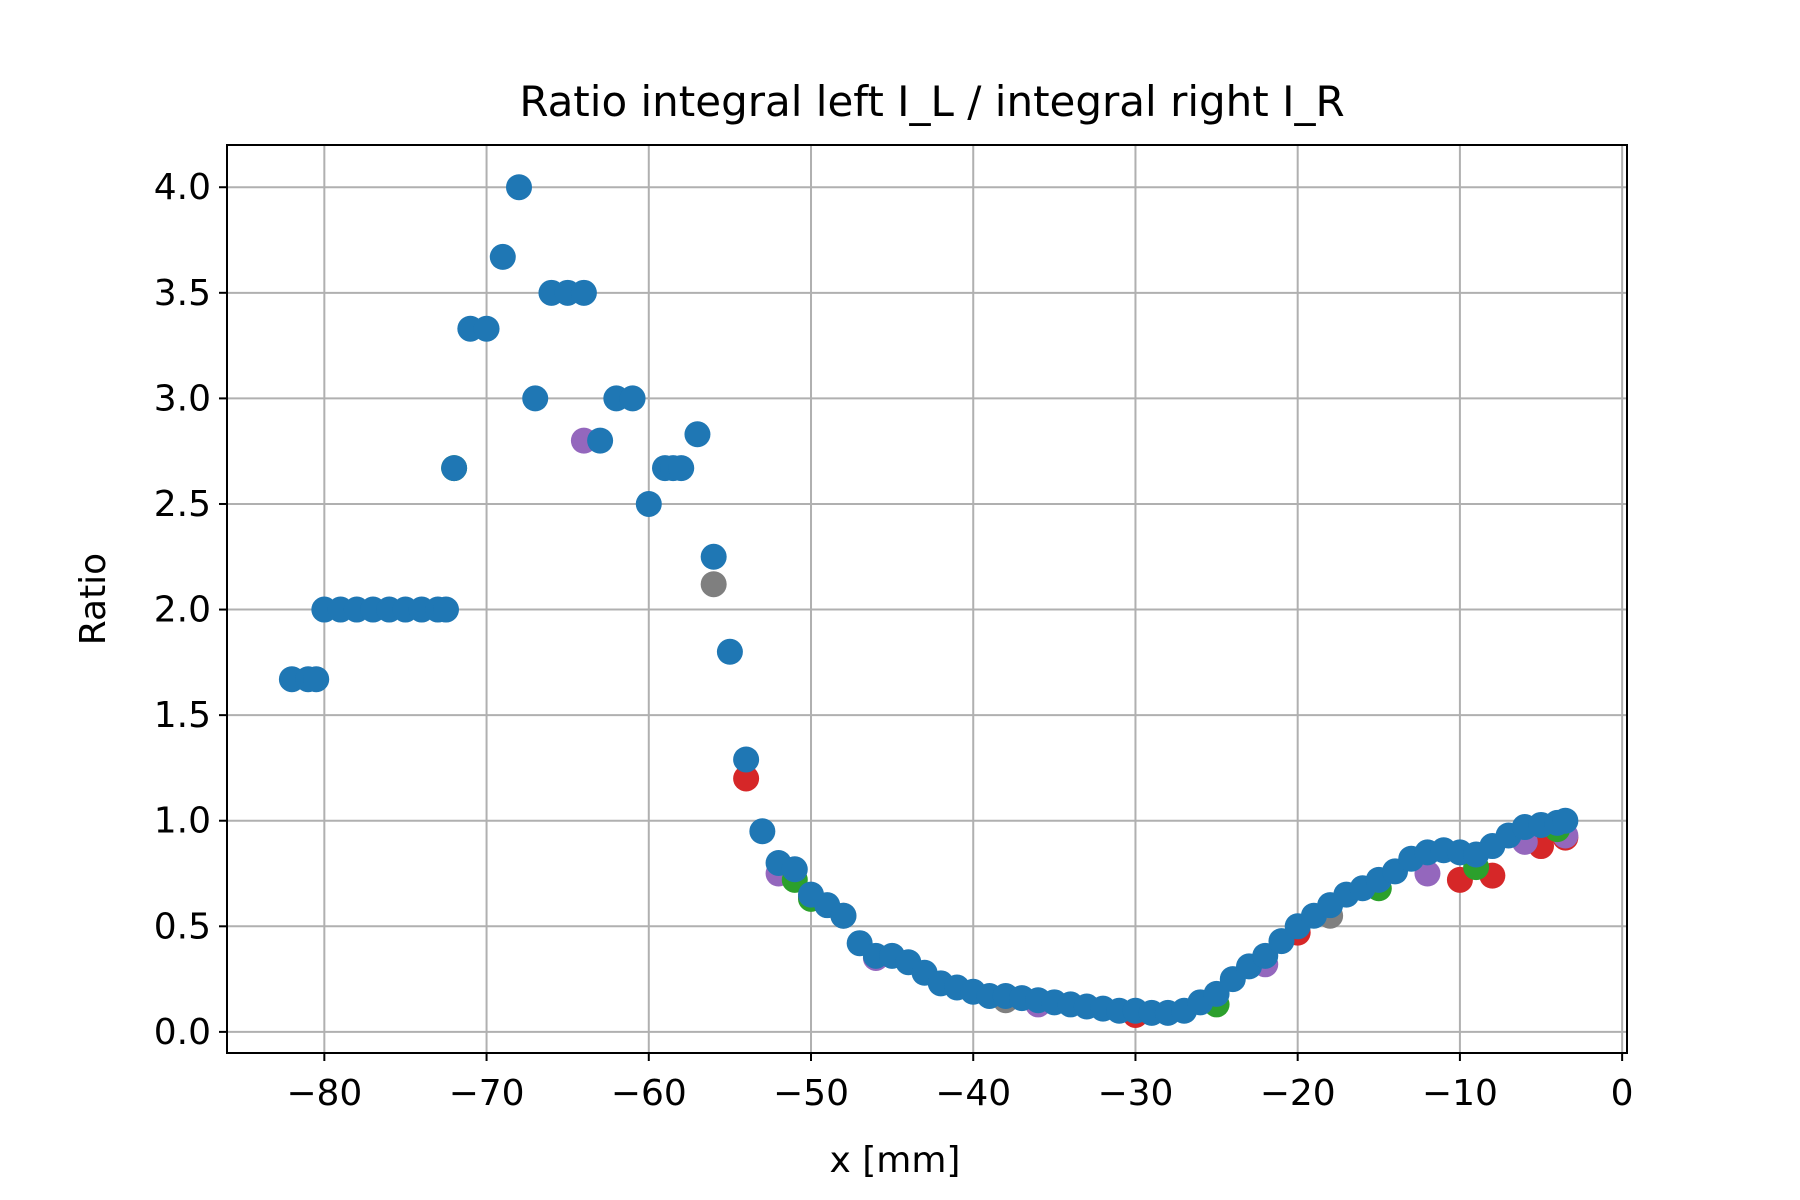 This screenshot has height=1200, width=1800. Describe the element at coordinates (1460, 1093) in the screenshot. I see `x-tick-label: −10` at that location.